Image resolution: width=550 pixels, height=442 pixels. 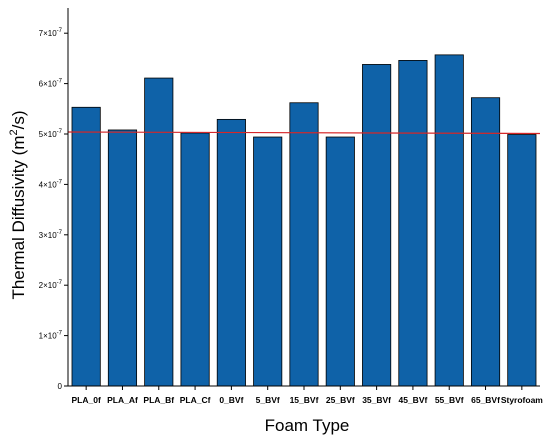 What do you see at coordinates (307, 425) in the screenshot?
I see `x-axis-title: Foam Type` at bounding box center [307, 425].